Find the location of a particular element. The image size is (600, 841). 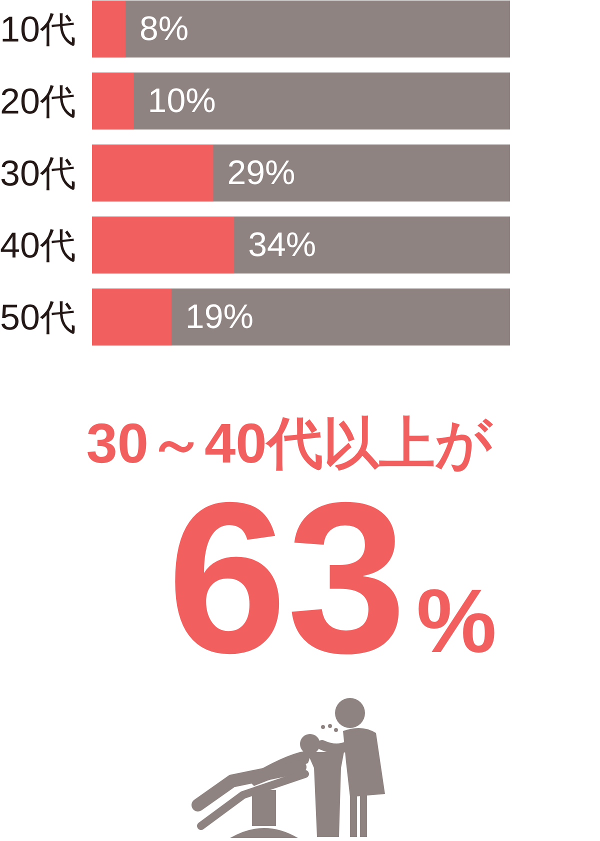

y-tick-label: 20代 is located at coordinates (38, 101).